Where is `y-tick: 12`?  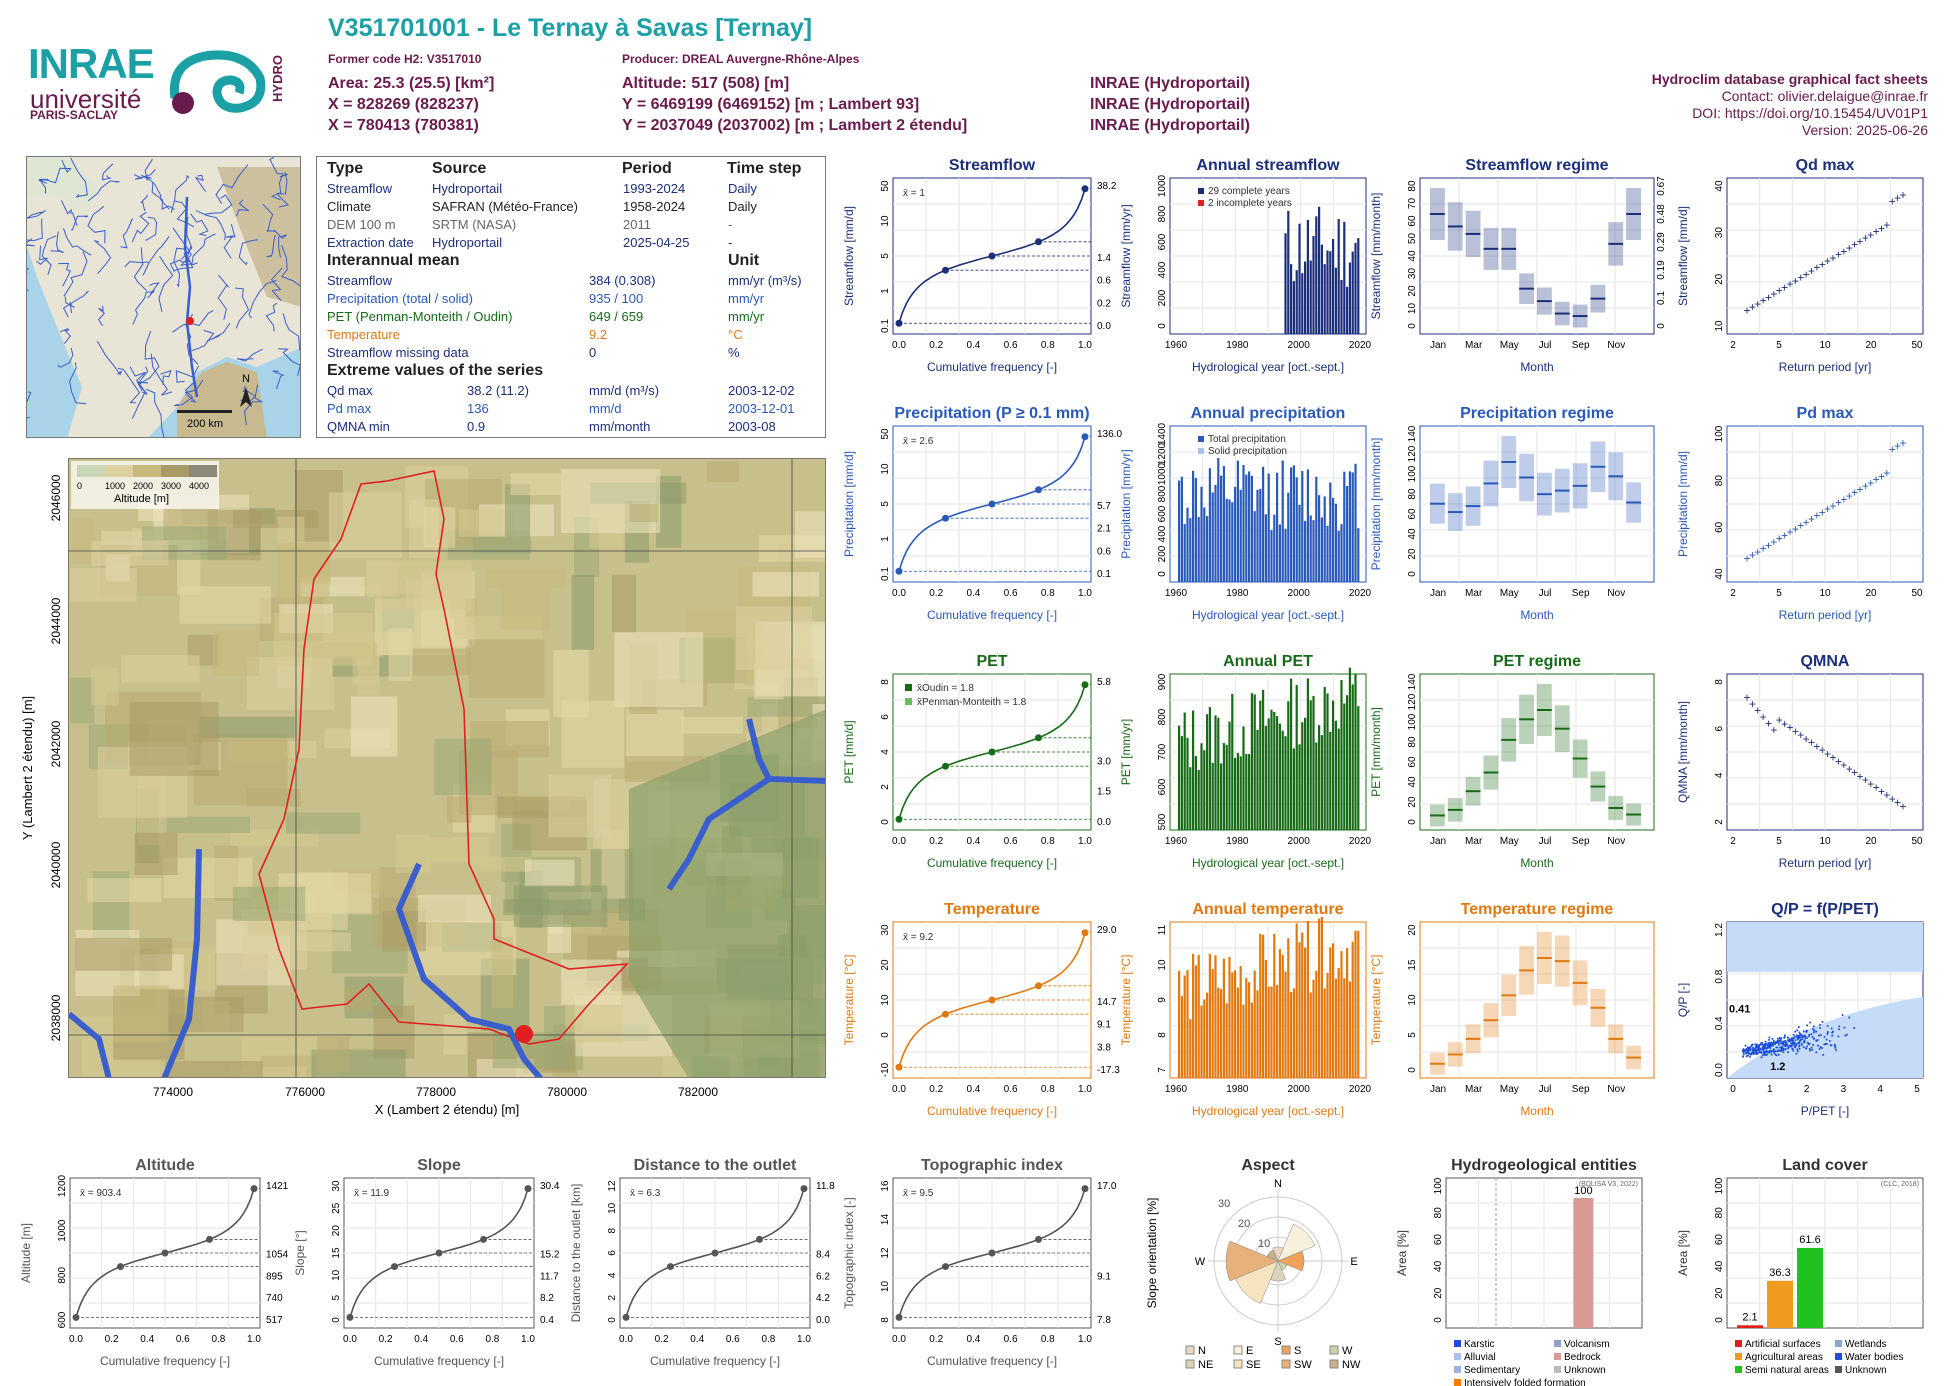 y-tick: 12 is located at coordinates (612, 1186).